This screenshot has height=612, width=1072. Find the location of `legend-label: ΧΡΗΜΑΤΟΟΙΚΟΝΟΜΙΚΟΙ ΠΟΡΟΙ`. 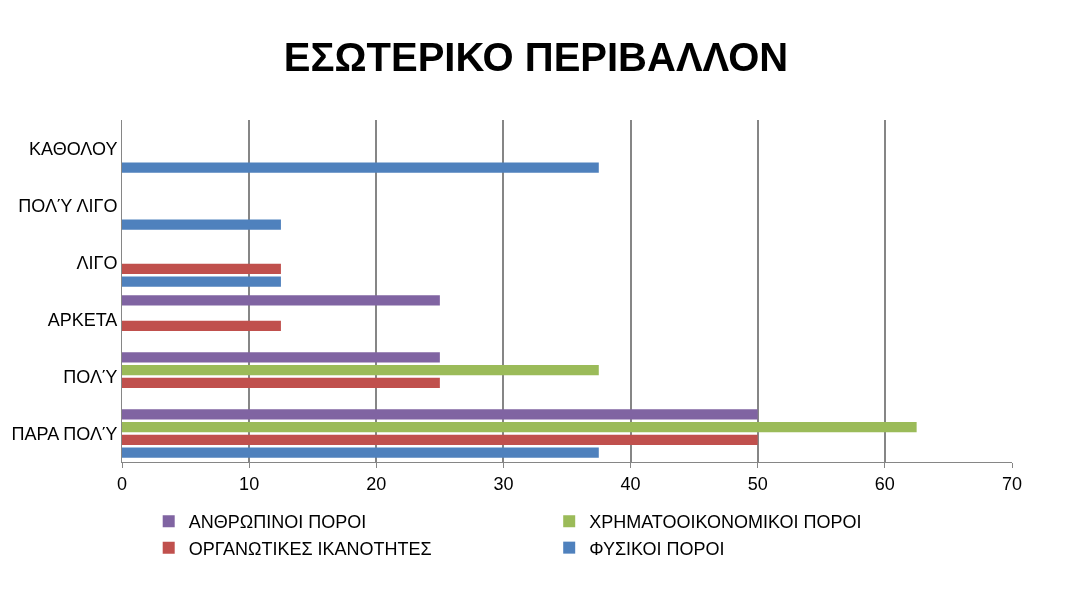

legend-label: ΧΡΗΜΑΤΟΟΙΚΟΝΟΜΙΚΟΙ ΠΟΡΟΙ is located at coordinates (725, 522).